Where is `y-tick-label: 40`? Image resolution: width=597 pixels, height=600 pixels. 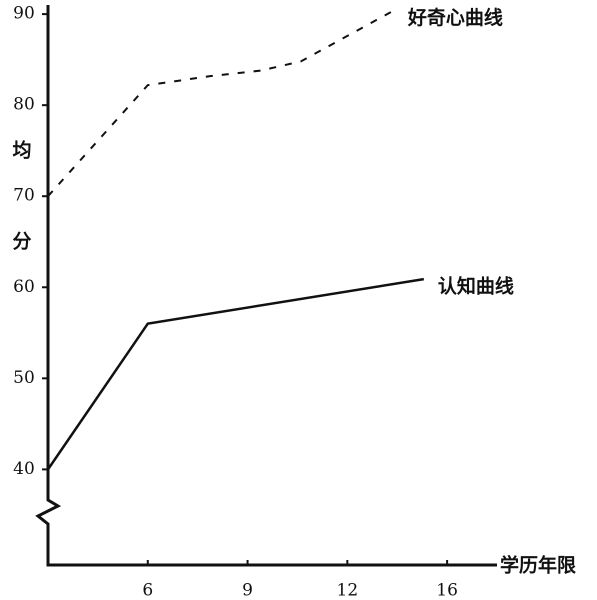 y-tick-label: 40 is located at coordinates (24, 469).